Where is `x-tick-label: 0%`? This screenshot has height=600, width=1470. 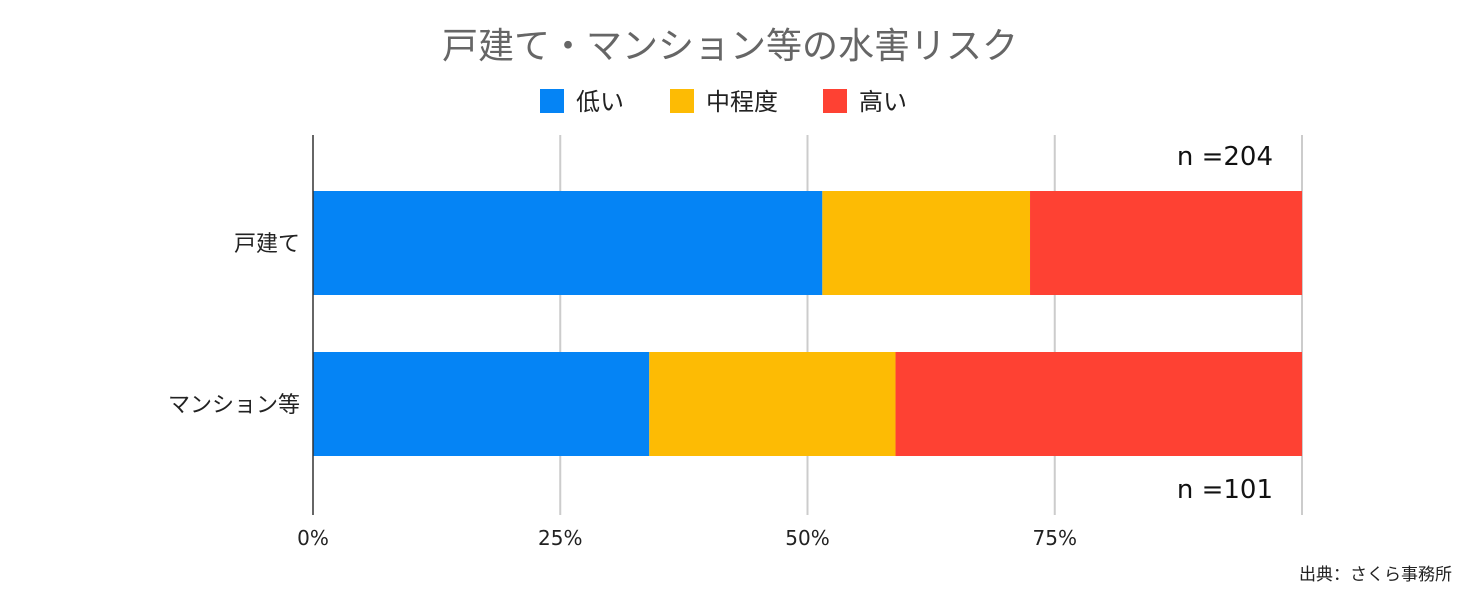 x-tick-label: 0% is located at coordinates (313, 538).